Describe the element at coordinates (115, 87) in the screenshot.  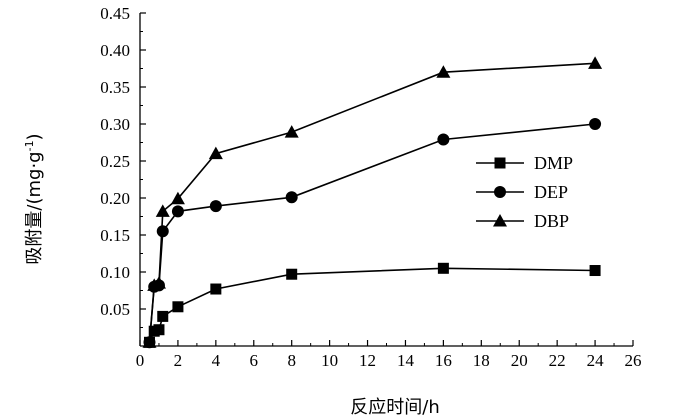
I see `y-tick-label: 0.35` at that location.